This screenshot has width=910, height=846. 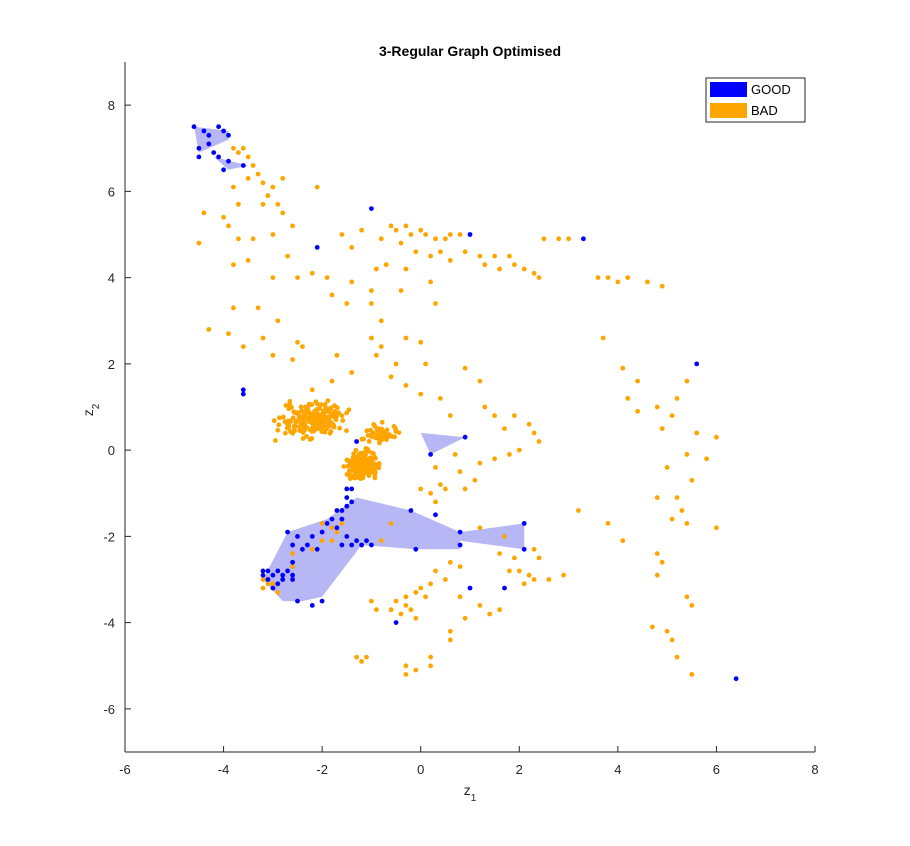 What do you see at coordinates (764, 110) in the screenshot?
I see `legend-label-bad: BAD` at bounding box center [764, 110].